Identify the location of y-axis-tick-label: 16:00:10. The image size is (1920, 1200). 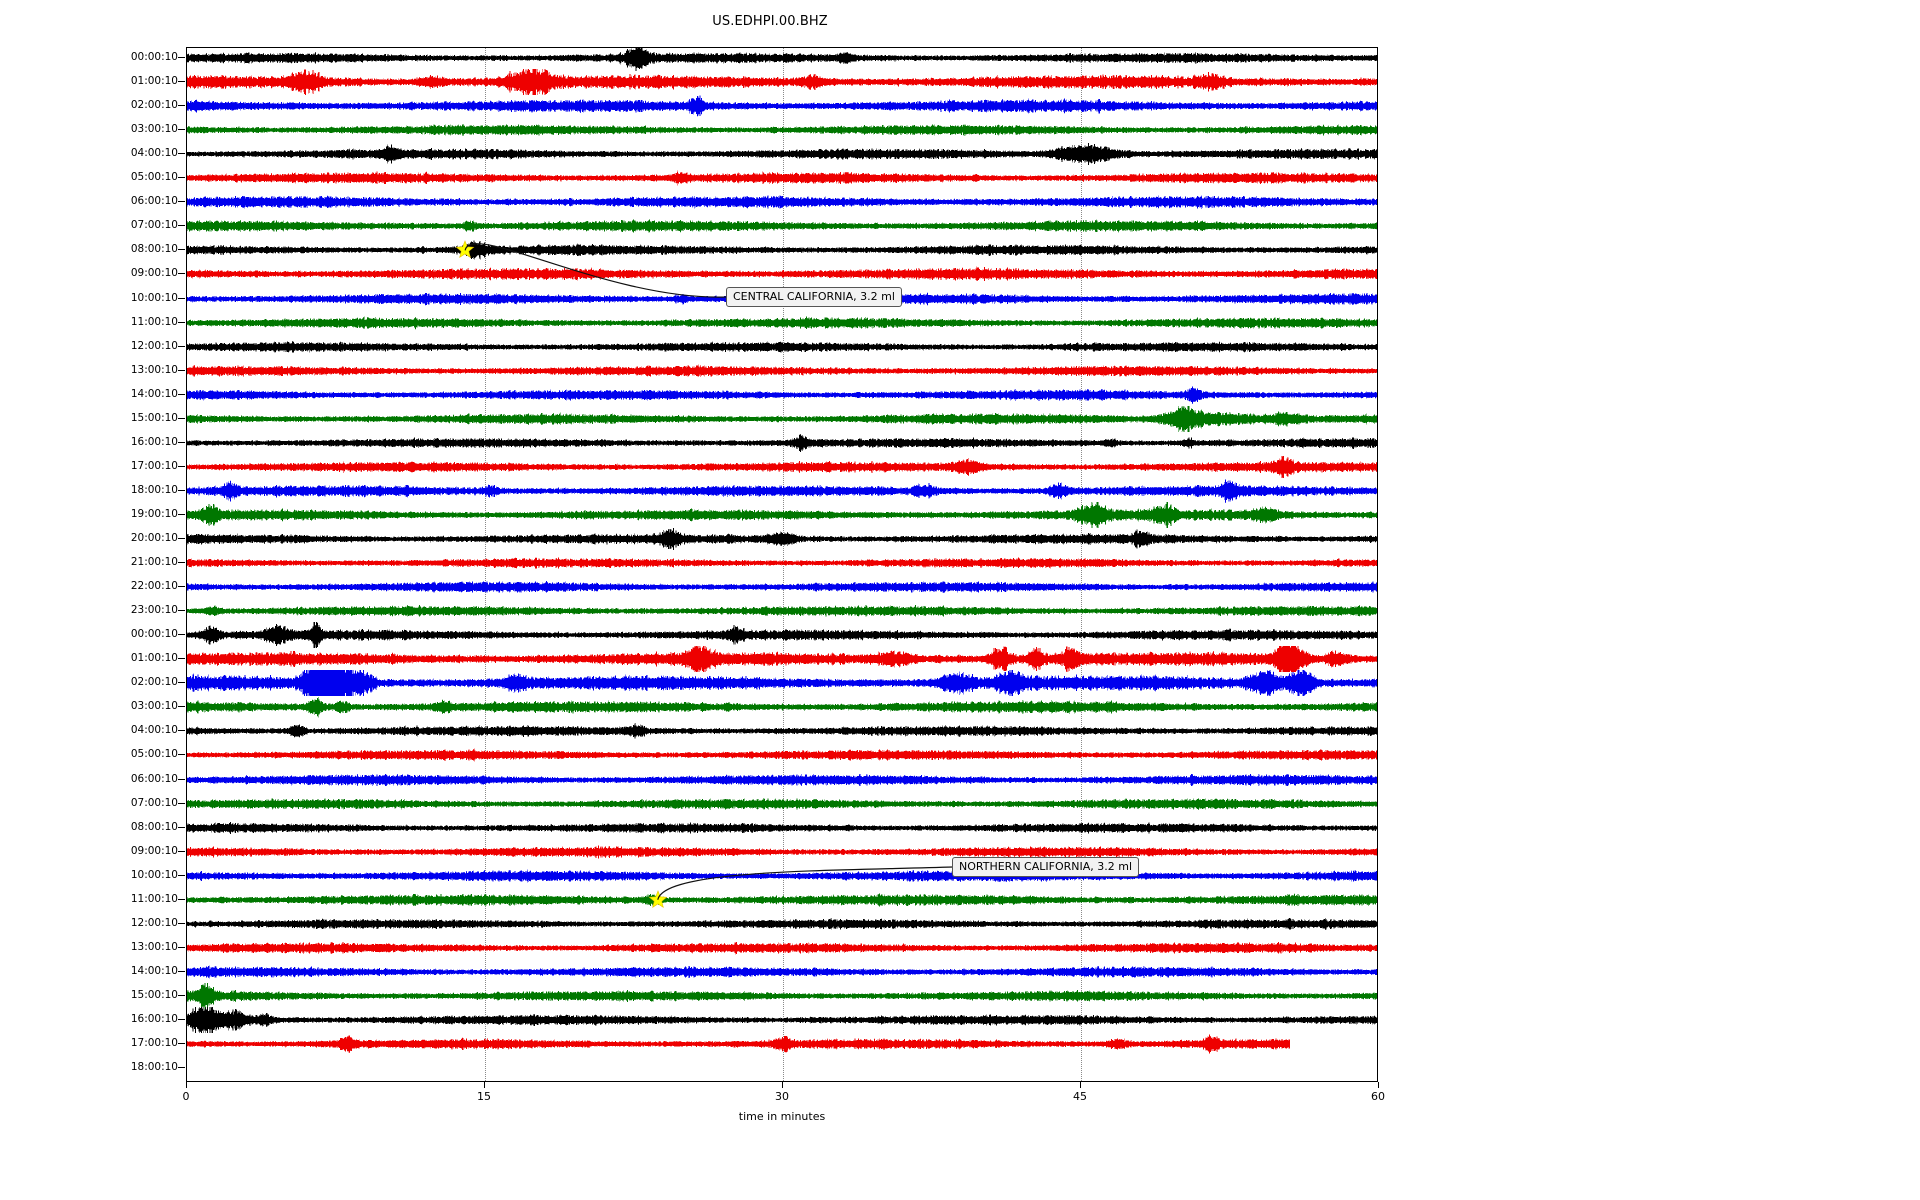
(154, 1018).